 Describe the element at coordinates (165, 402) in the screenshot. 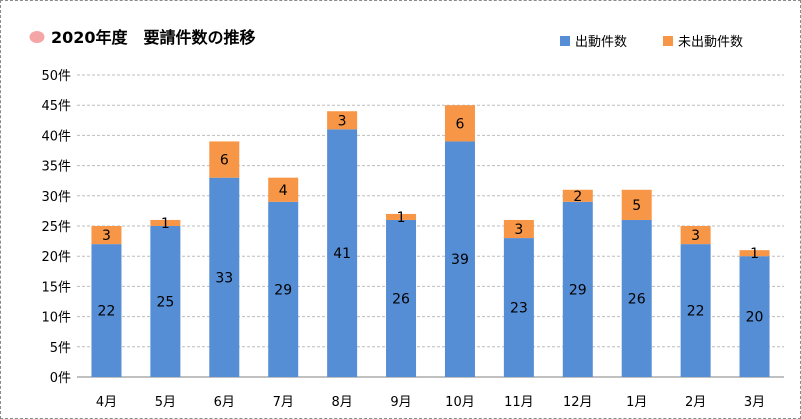

I see `x-tick-label: 5月` at that location.